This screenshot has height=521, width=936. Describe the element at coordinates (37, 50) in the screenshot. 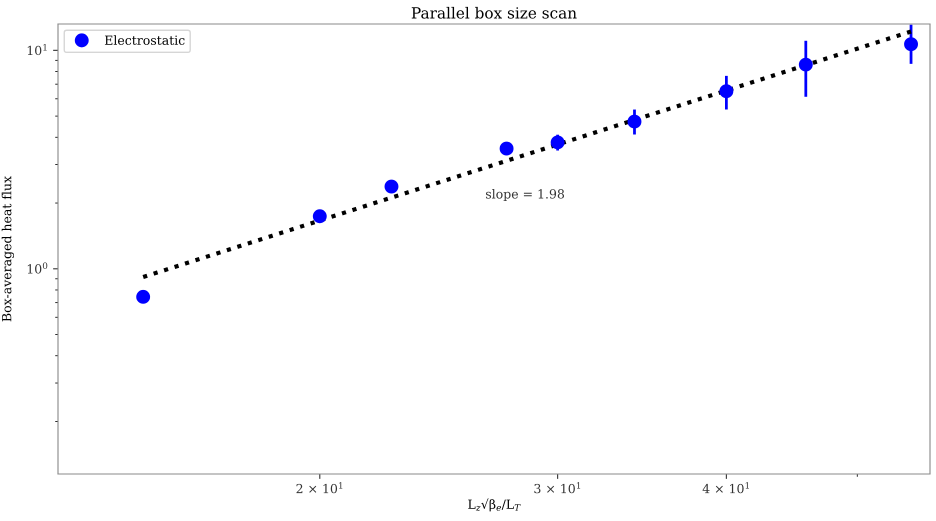

I see `y-tick-label: 10$^{1}$` at that location.